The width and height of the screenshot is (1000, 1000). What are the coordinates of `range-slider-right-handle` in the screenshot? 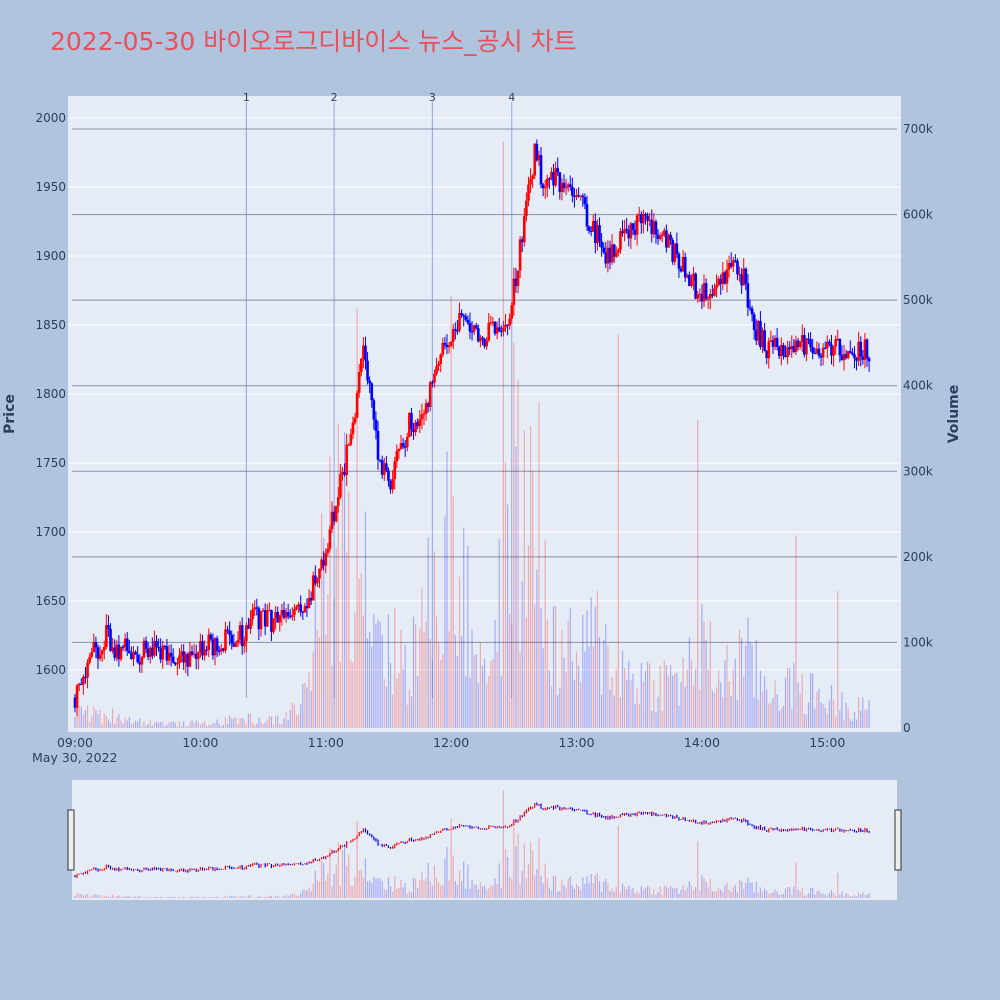 It's located at (898, 840).